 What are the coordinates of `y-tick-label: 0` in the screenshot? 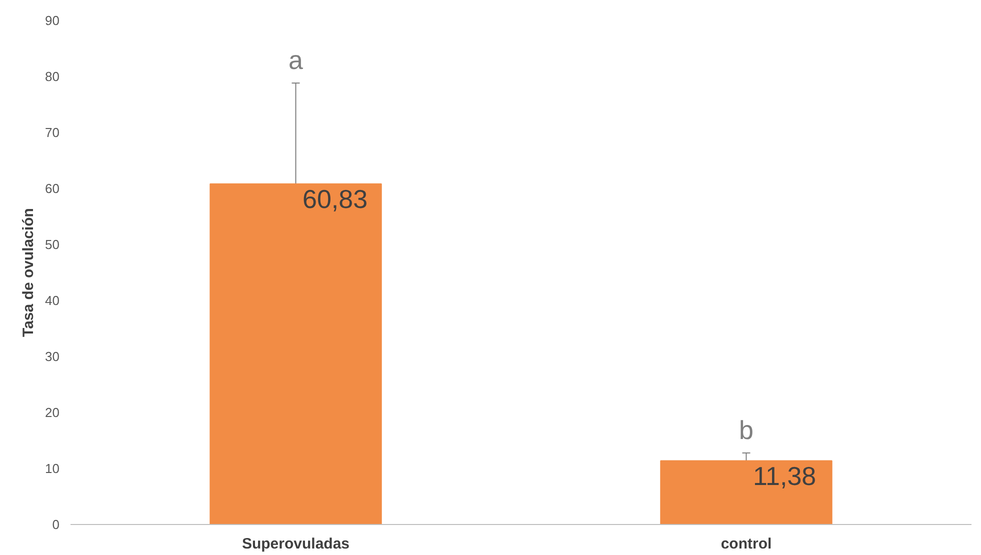 It's located at (56, 524).